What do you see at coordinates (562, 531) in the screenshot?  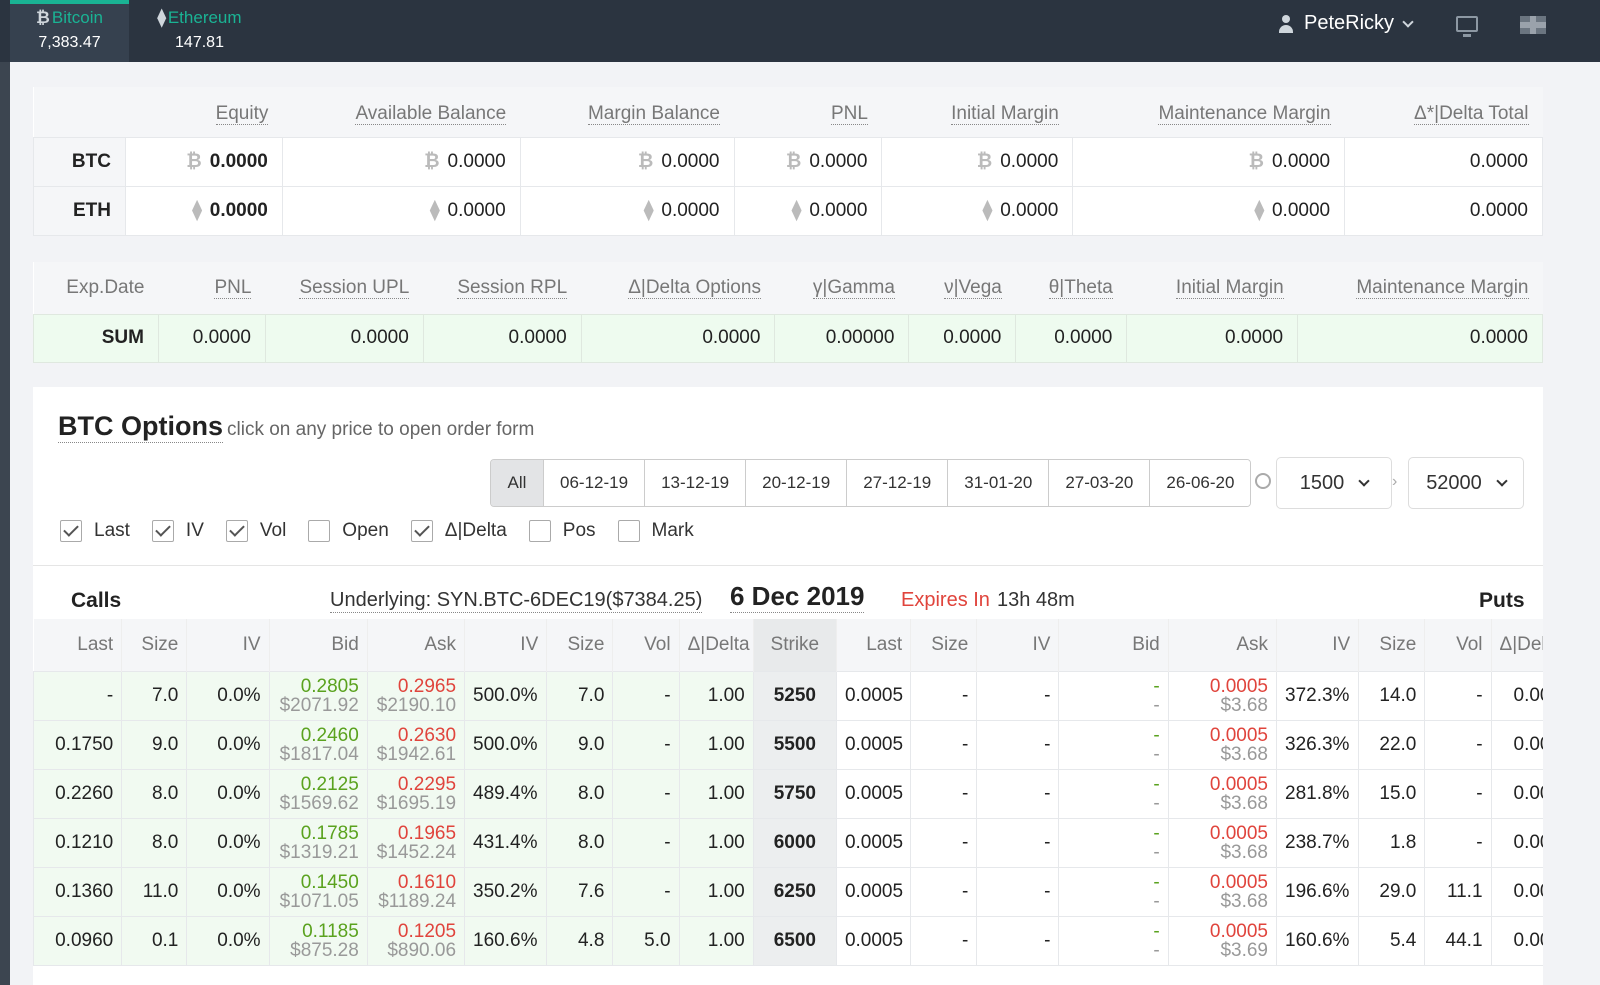 I see `toggle-pos: Pos` at bounding box center [562, 531].